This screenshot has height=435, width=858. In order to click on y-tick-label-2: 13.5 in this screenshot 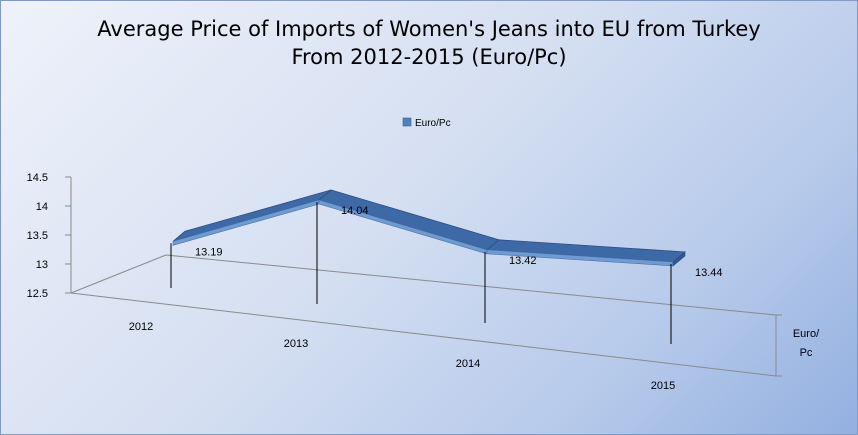, I will do `click(37, 236)`.